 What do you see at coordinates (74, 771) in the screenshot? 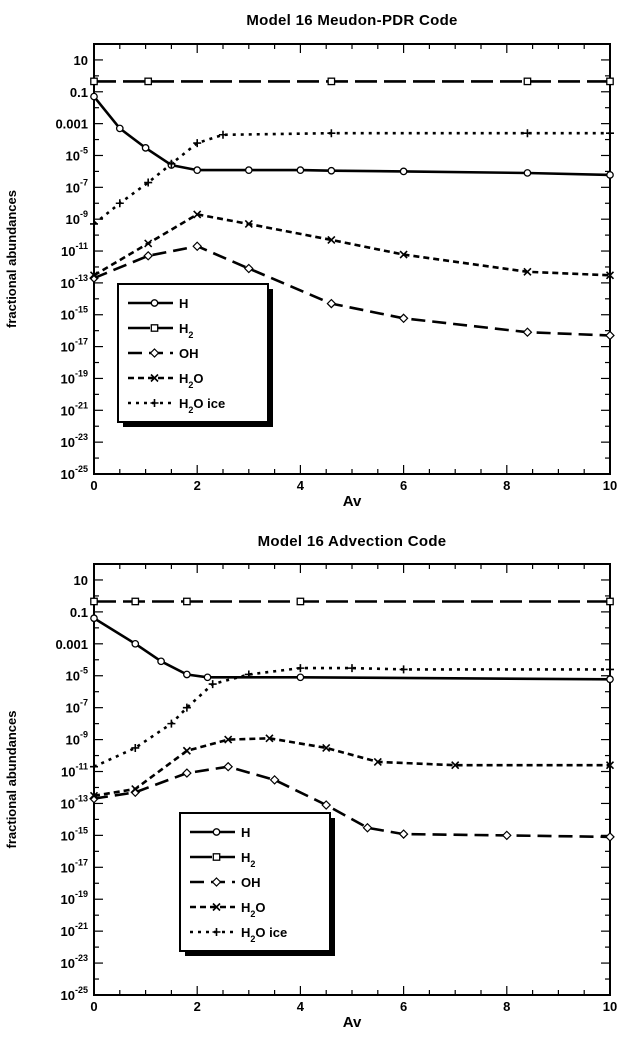
I see `y-tick-label: 10⁻¹¹` at bounding box center [74, 771].